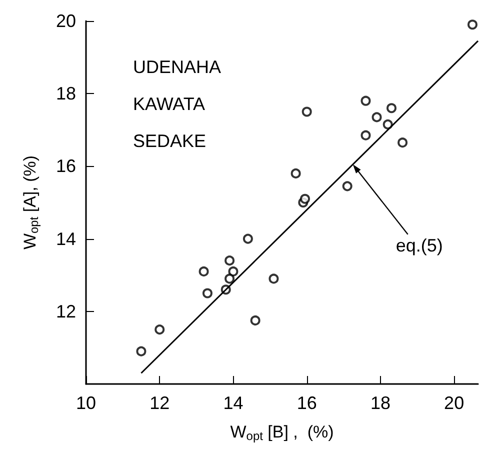 The image size is (479, 462). Describe the element at coordinates (86, 403) in the screenshot. I see `x-tick-label: 10` at that location.